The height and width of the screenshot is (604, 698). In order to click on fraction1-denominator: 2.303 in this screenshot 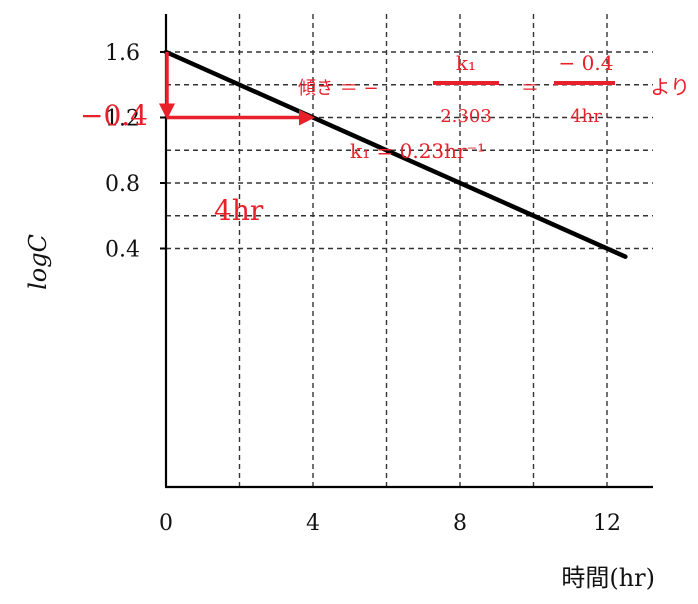, I will do `click(466, 116)`.